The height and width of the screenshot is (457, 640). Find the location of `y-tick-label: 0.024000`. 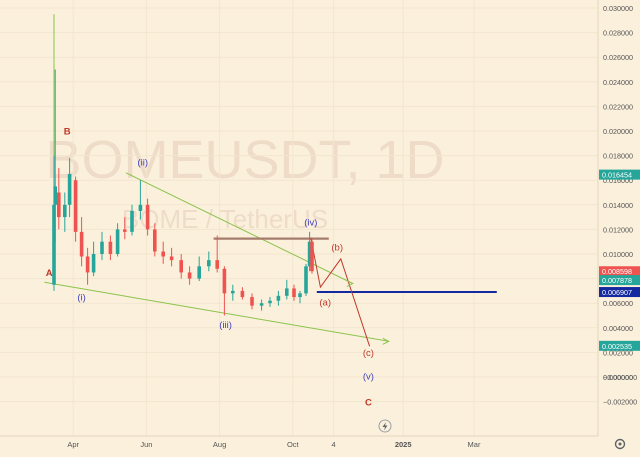

y-tick-label: 0.024000 is located at coordinates (618, 82).